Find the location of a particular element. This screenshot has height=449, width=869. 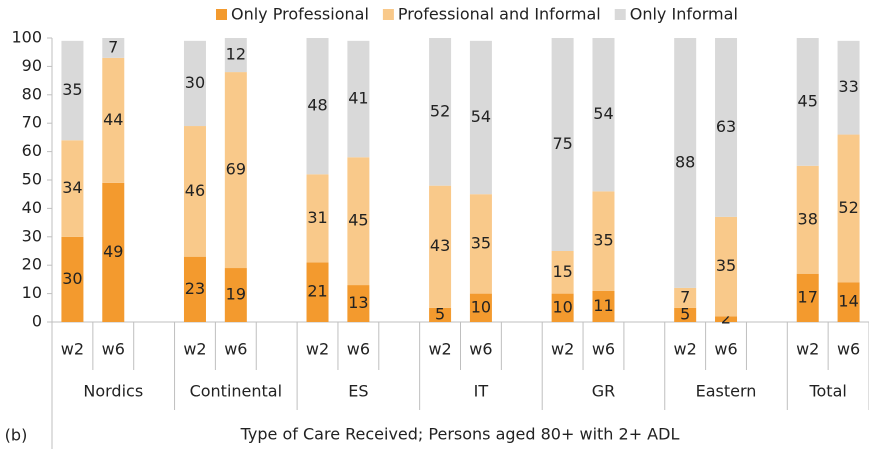

data-label: 15 is located at coordinates (562, 271).